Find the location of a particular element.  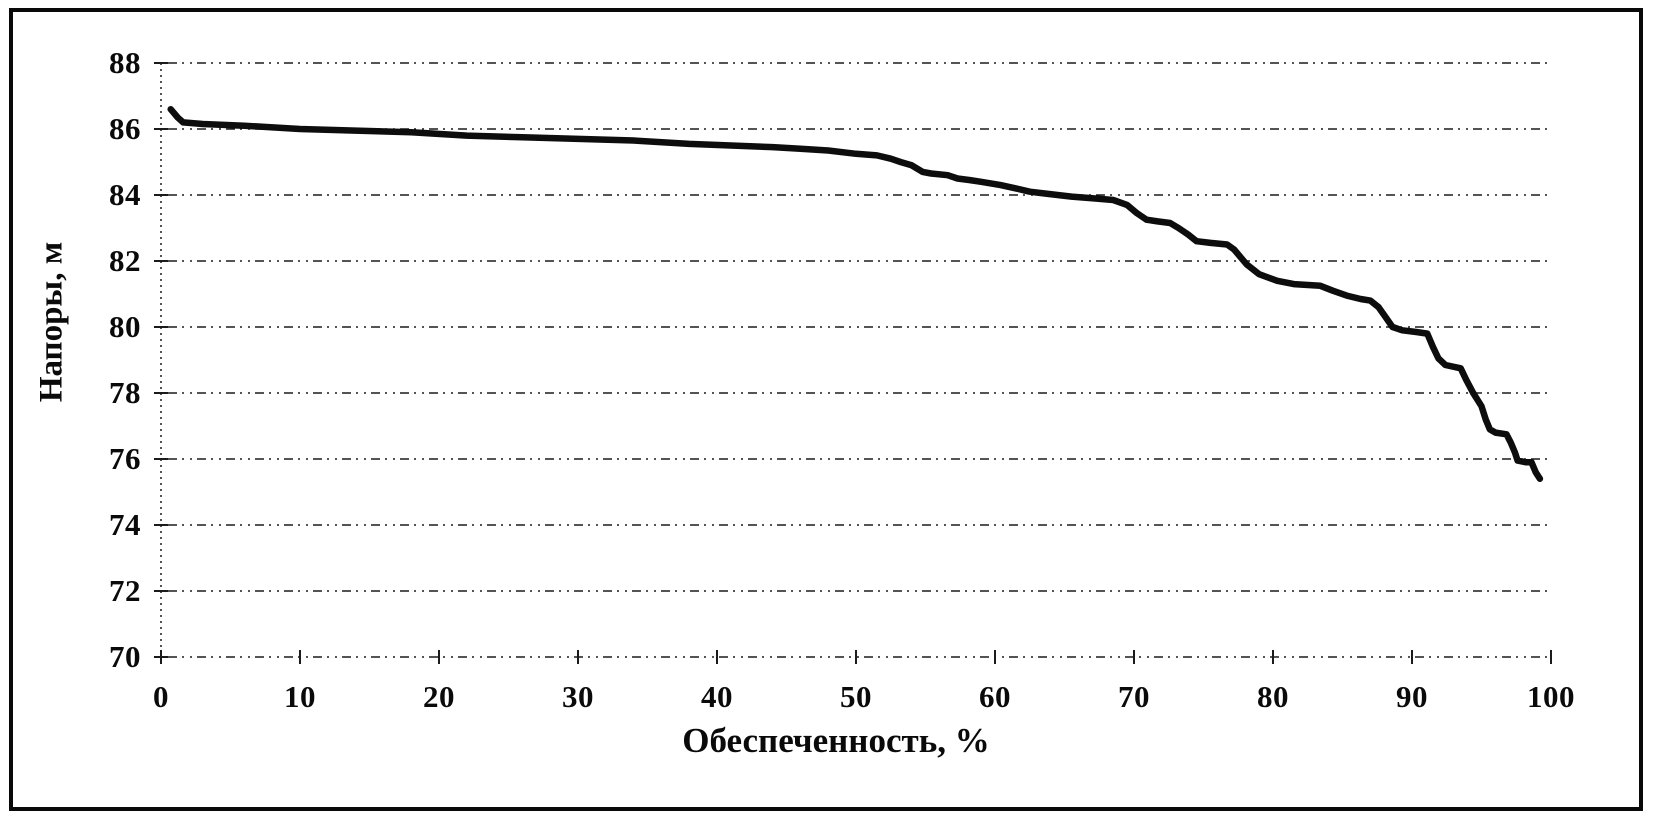

y-tick-label: 76 is located at coordinates (125, 458).